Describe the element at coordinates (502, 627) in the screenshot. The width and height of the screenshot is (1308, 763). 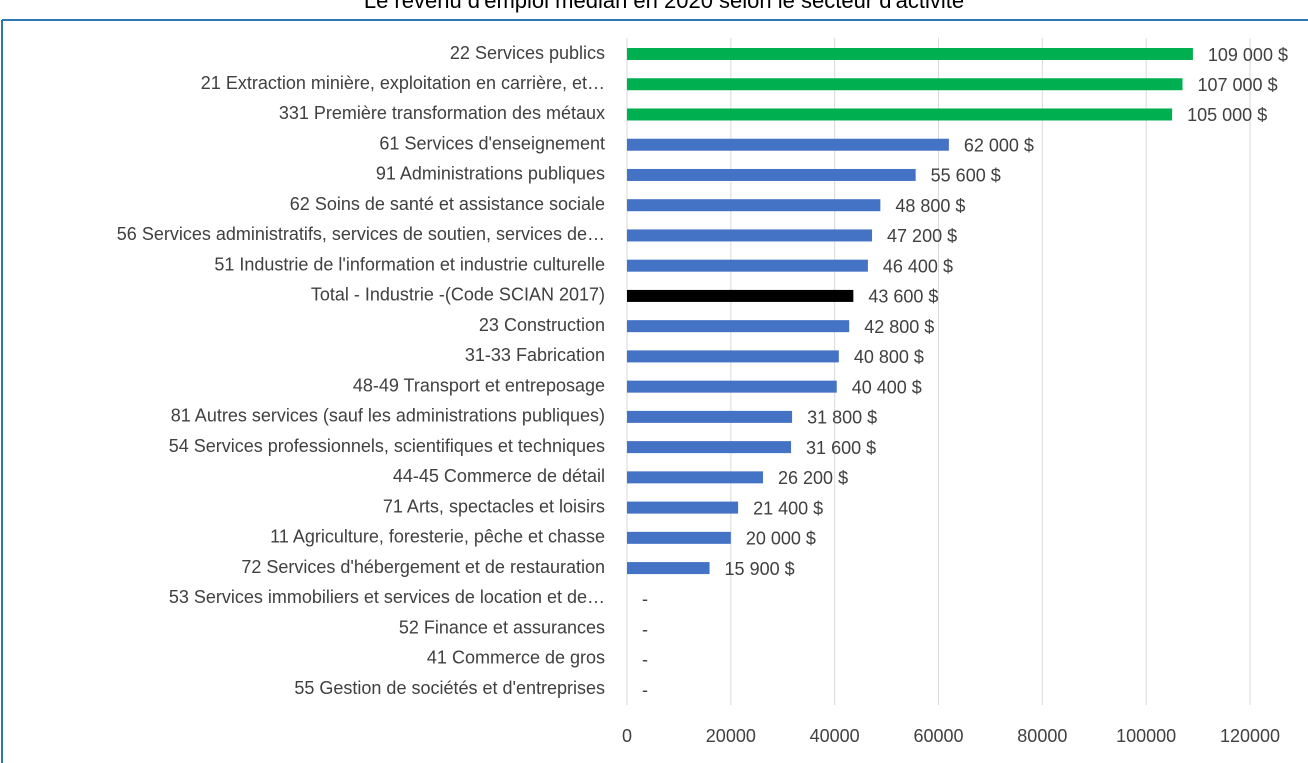
I see `y-tick-label: 52 Finance et assurances` at that location.